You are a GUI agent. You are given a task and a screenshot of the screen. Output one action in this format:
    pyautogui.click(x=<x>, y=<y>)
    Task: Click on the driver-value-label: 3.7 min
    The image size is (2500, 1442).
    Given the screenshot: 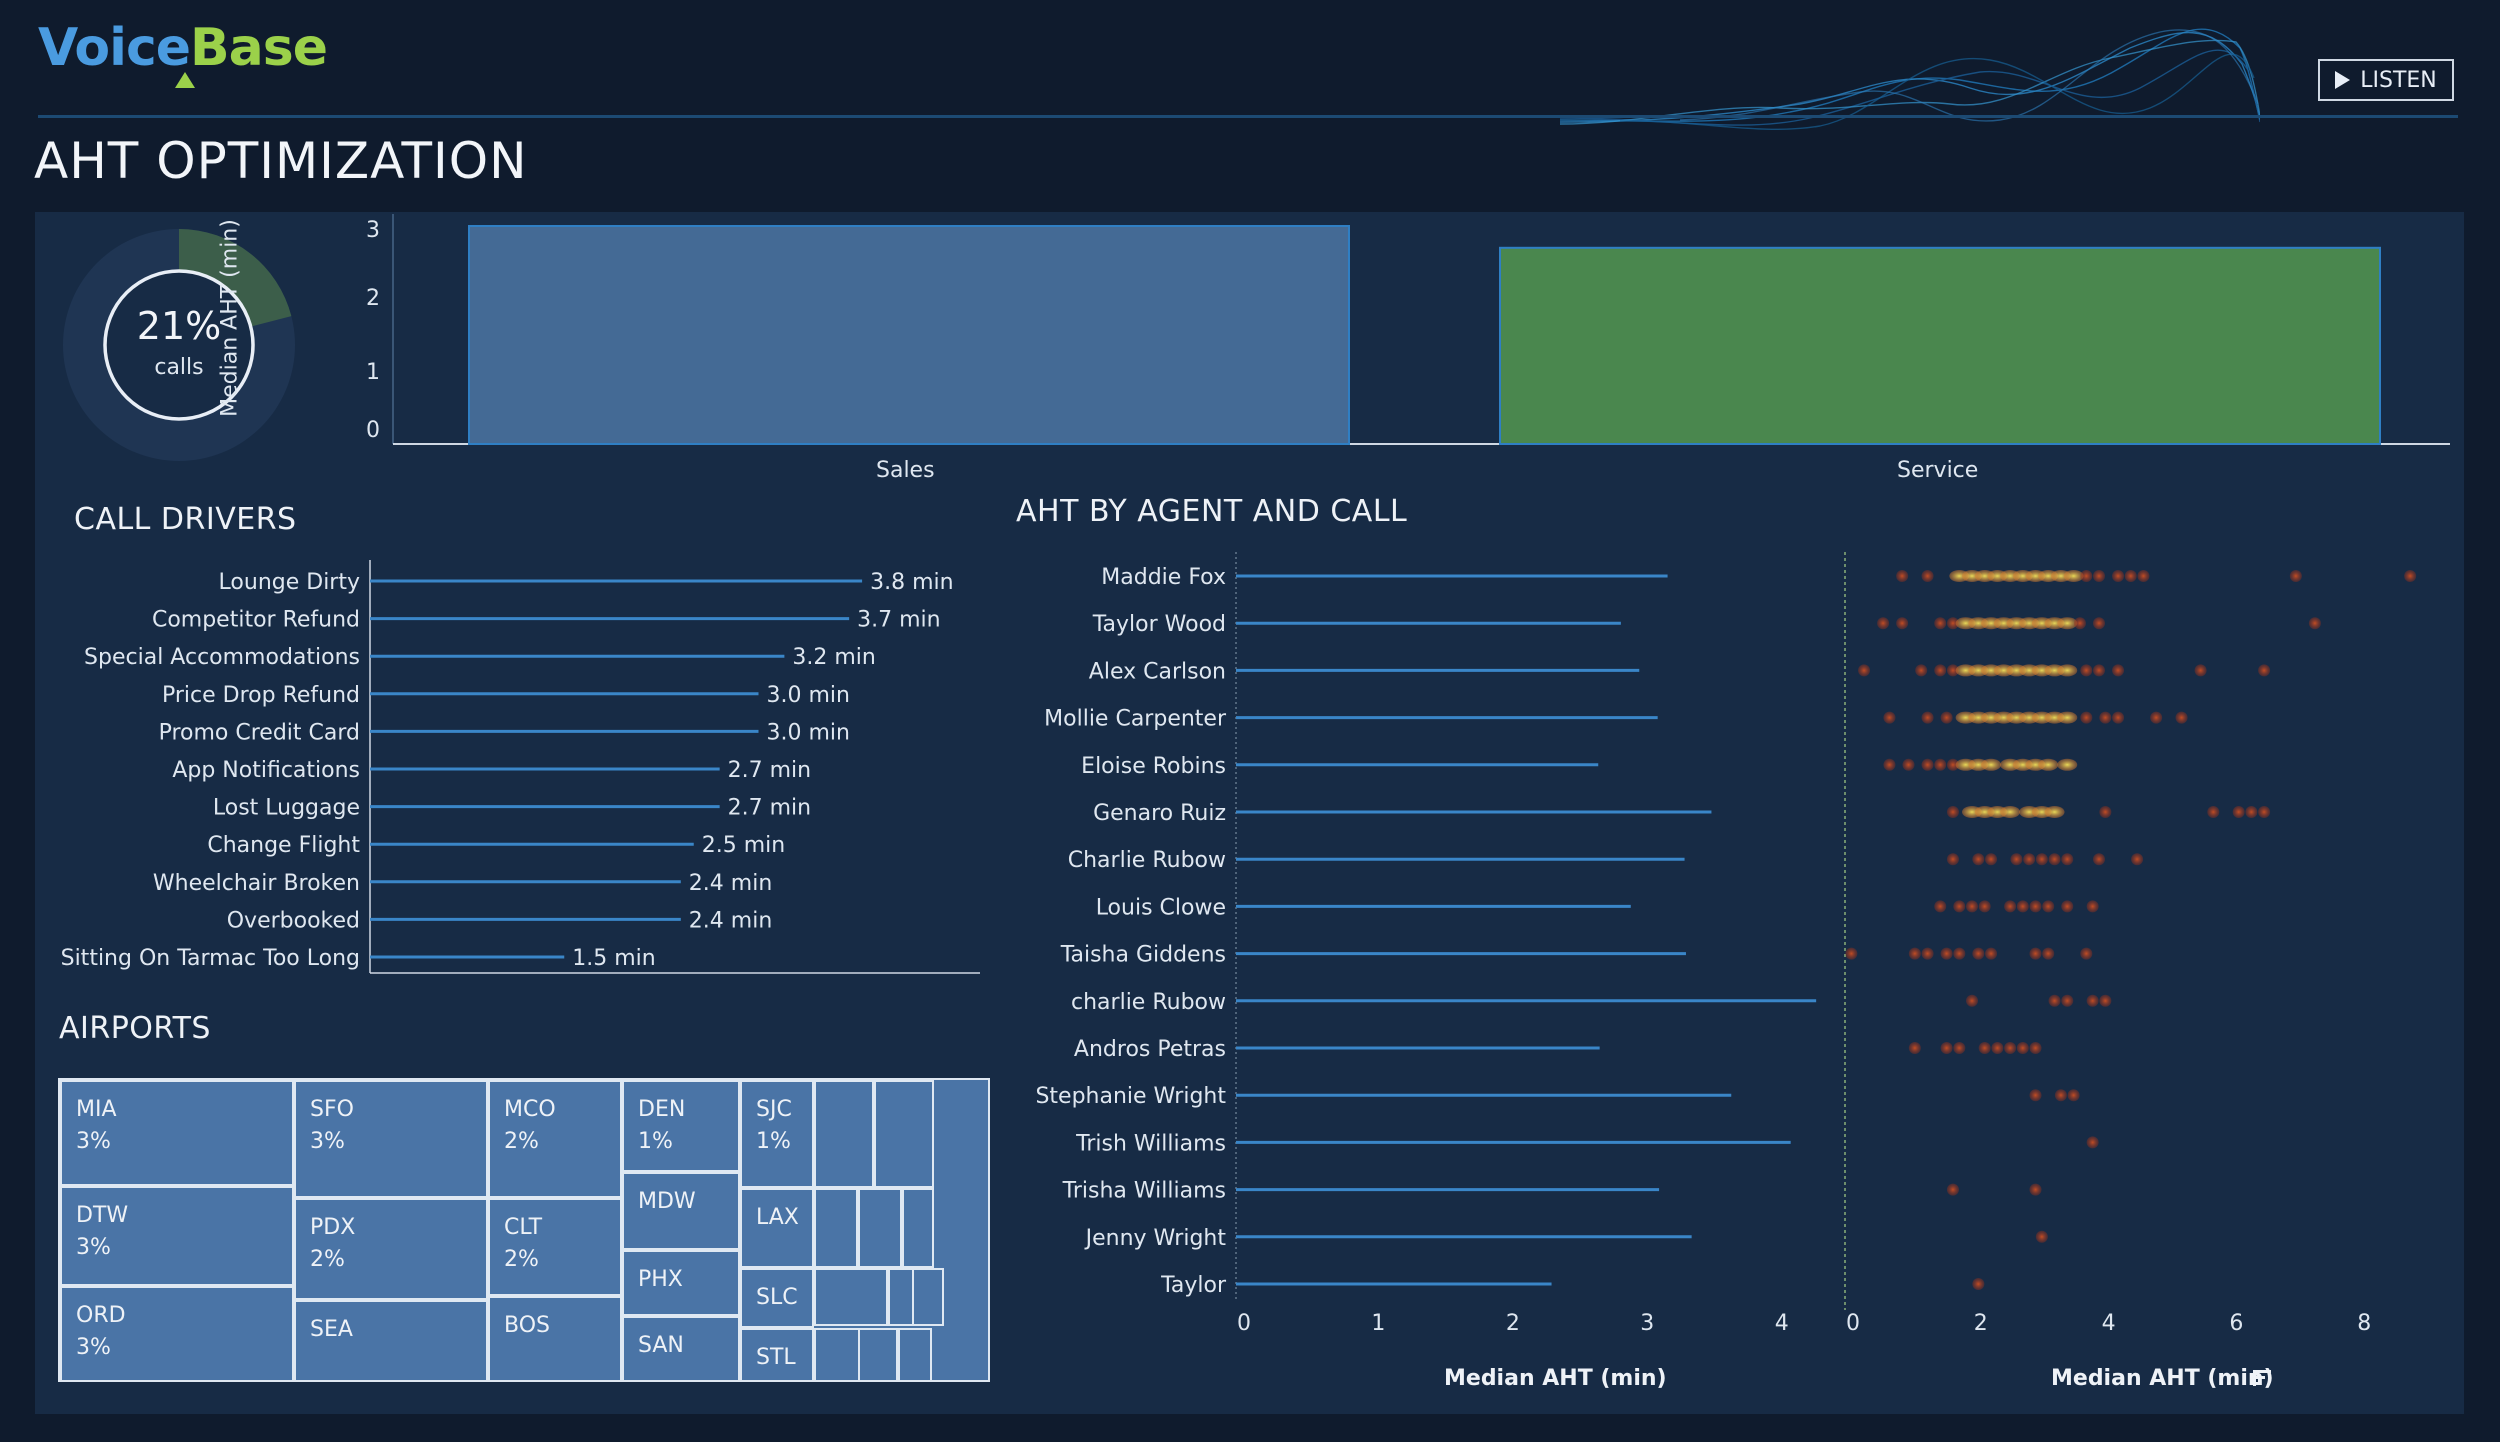 What is the action you would take?
    pyautogui.click(x=898, y=620)
    